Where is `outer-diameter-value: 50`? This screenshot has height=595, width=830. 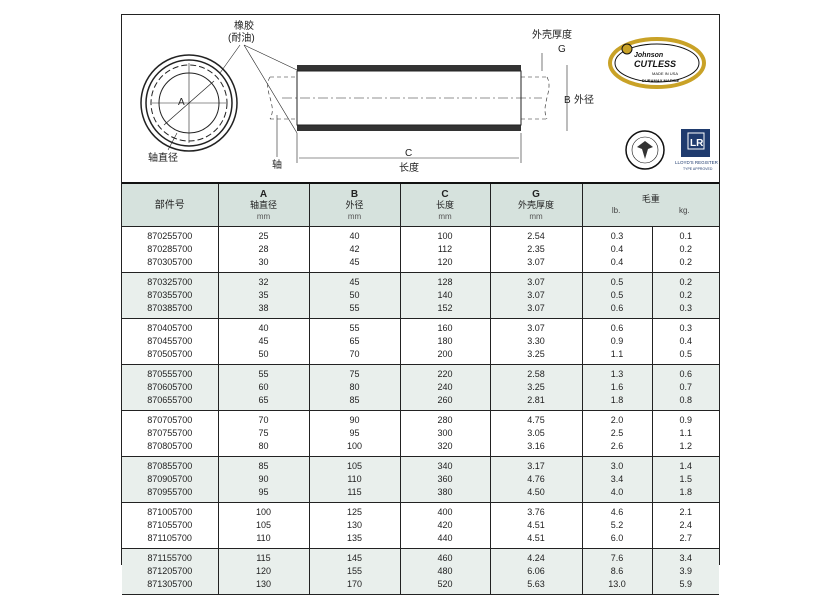
outer-diameter-value: 50 is located at coordinates (354, 295).